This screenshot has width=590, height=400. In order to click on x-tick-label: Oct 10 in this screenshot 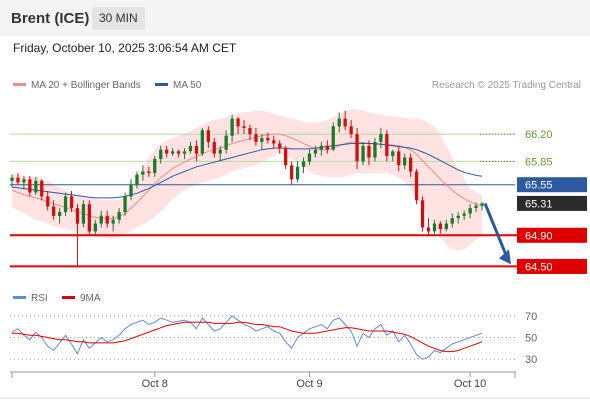, I will do `click(470, 384)`.